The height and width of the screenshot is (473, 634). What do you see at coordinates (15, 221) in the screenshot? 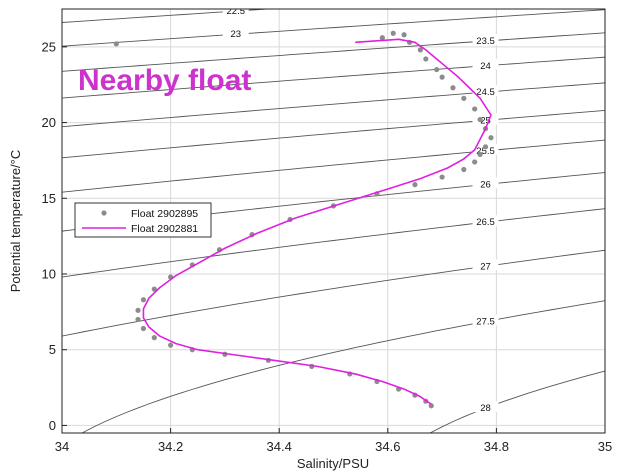
I see `y-axis-label: Potential temperature/°C` at bounding box center [15, 221].